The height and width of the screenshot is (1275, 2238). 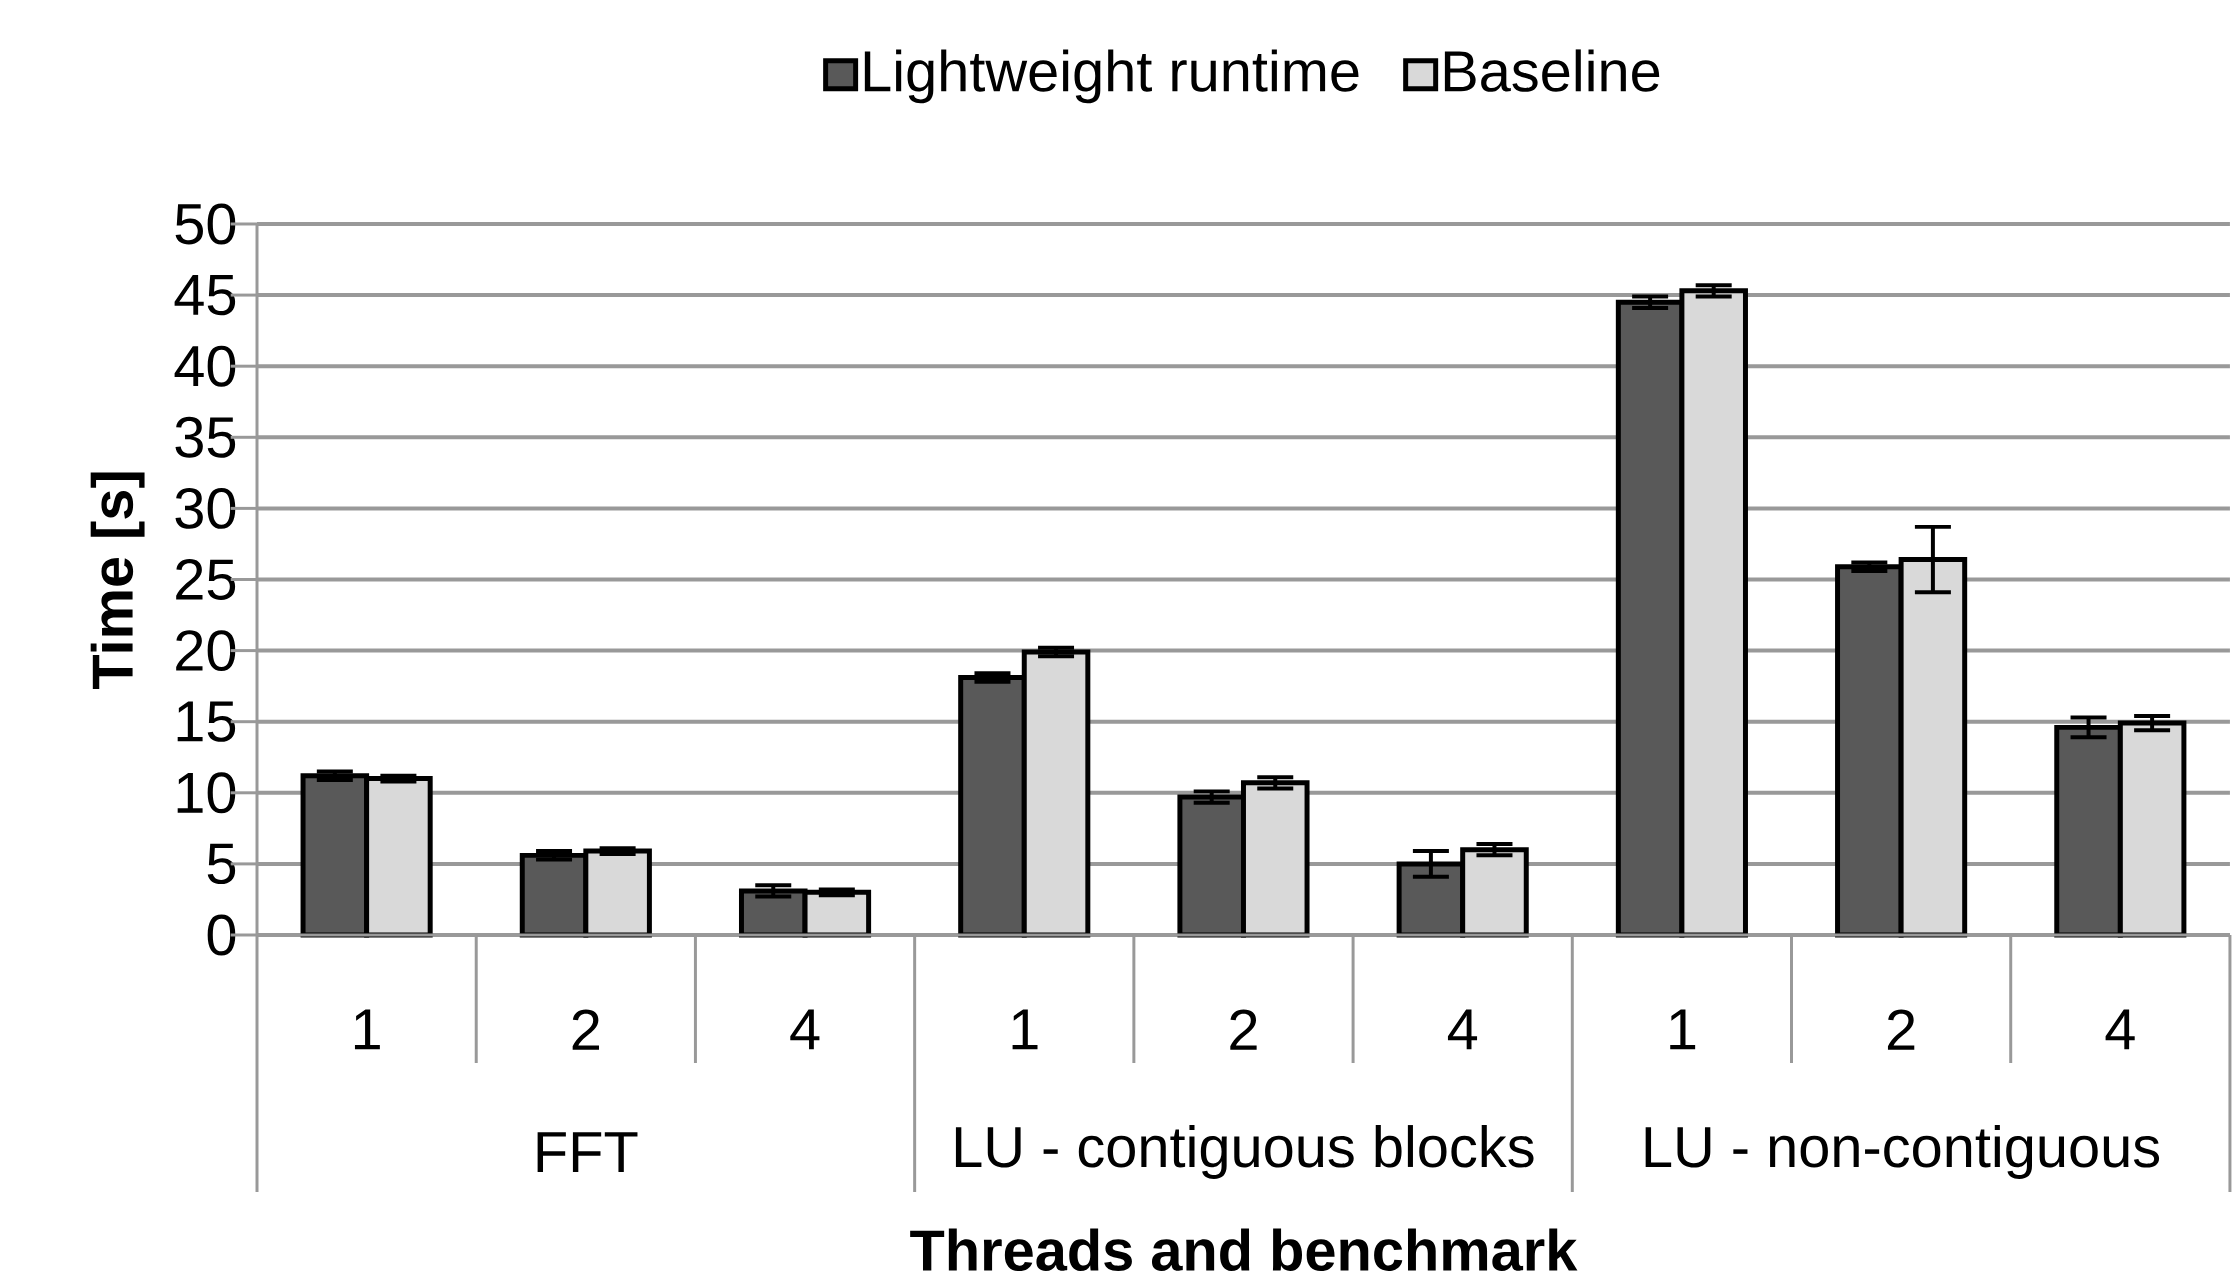 What do you see at coordinates (587, 1152) in the screenshot?
I see `text: FFT` at bounding box center [587, 1152].